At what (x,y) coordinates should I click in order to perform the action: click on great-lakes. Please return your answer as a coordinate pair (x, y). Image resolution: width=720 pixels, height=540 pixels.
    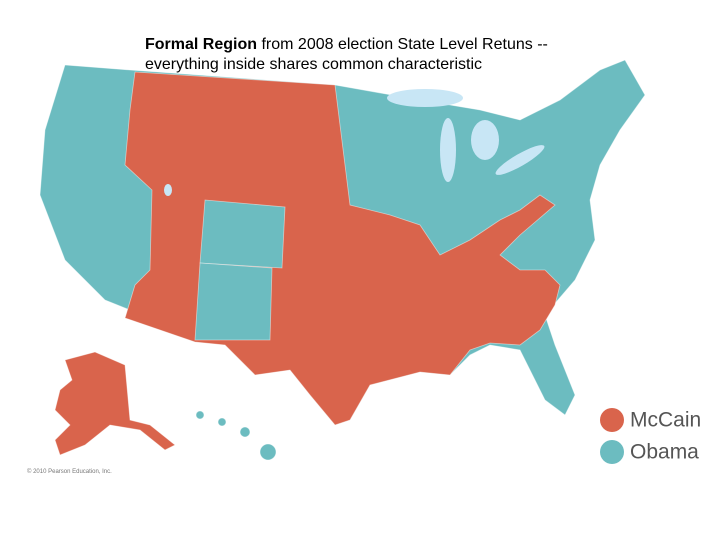
    Looking at the image, I should click on (354, 142).